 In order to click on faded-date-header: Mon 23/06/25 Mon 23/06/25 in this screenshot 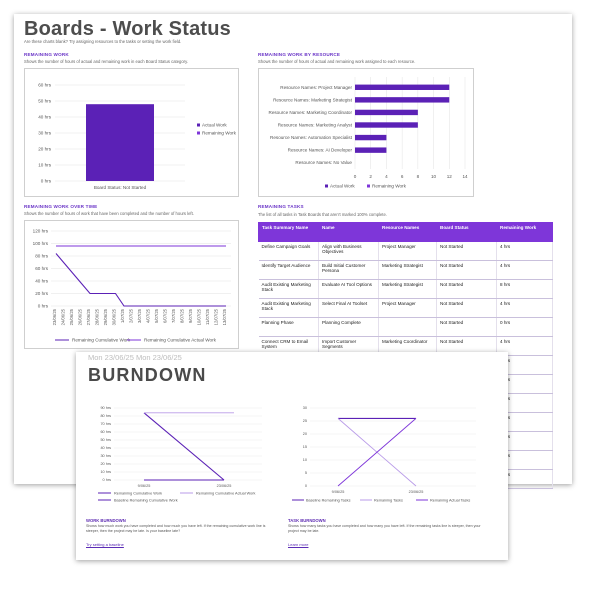, I will do `click(135, 357)`.